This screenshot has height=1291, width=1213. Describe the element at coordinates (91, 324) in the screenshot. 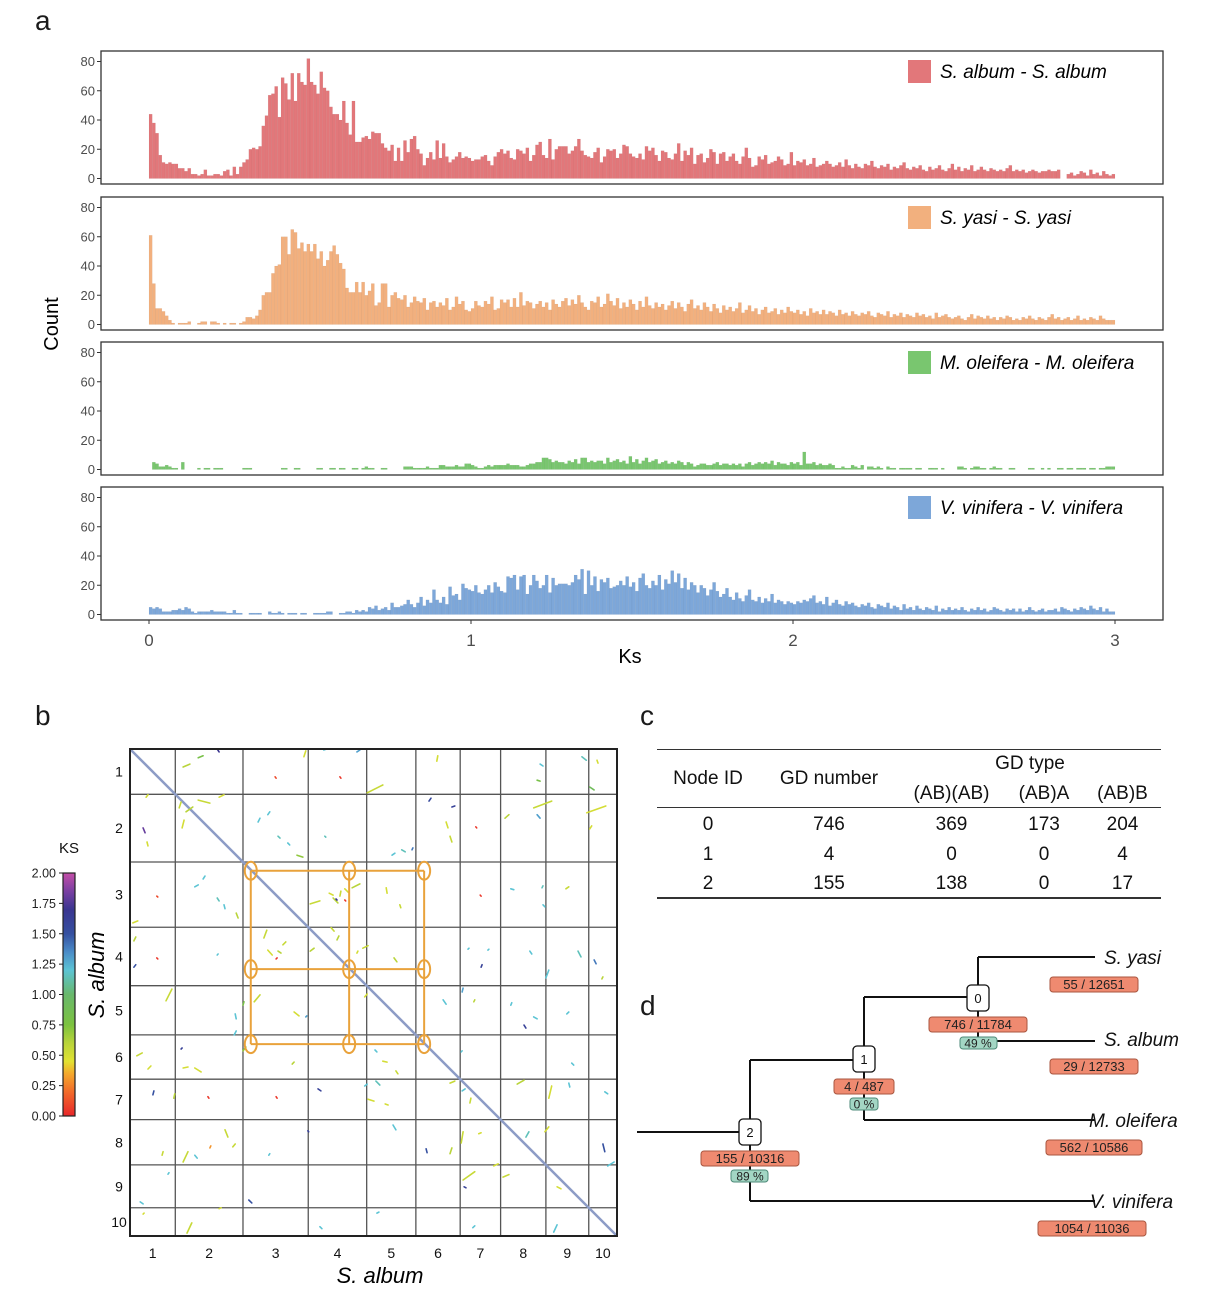

I see `y-tick-label: 0` at that location.